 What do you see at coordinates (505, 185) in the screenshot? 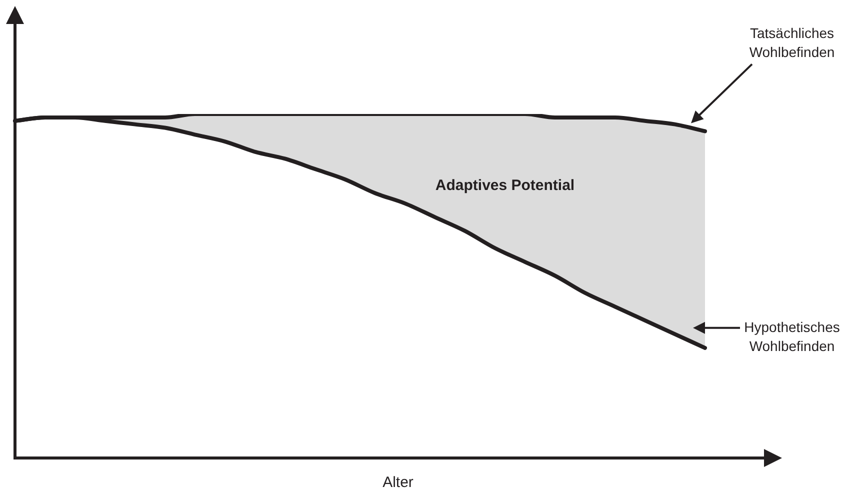
I see `annotation: Adaptives Potential` at bounding box center [505, 185].